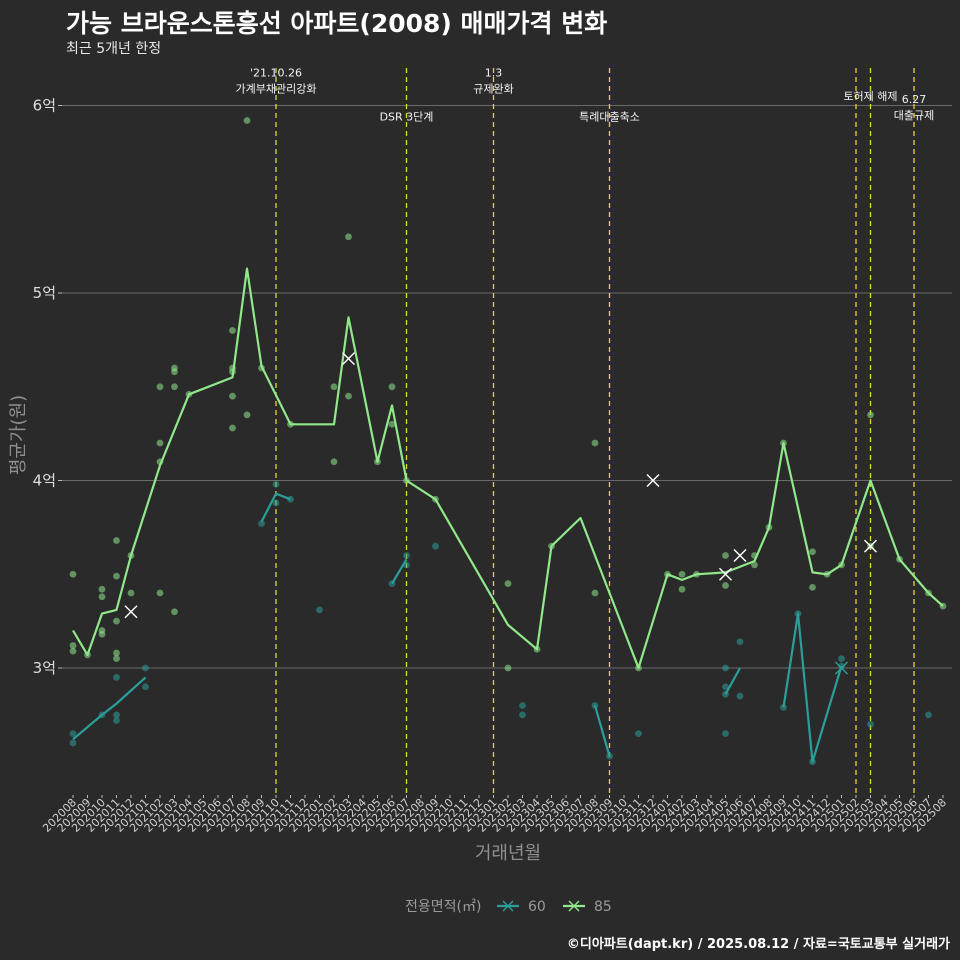 This screenshot has height=960, width=960. Describe the element at coordinates (870, 96) in the screenshot. I see `event-label: 토허제 해제` at that location.